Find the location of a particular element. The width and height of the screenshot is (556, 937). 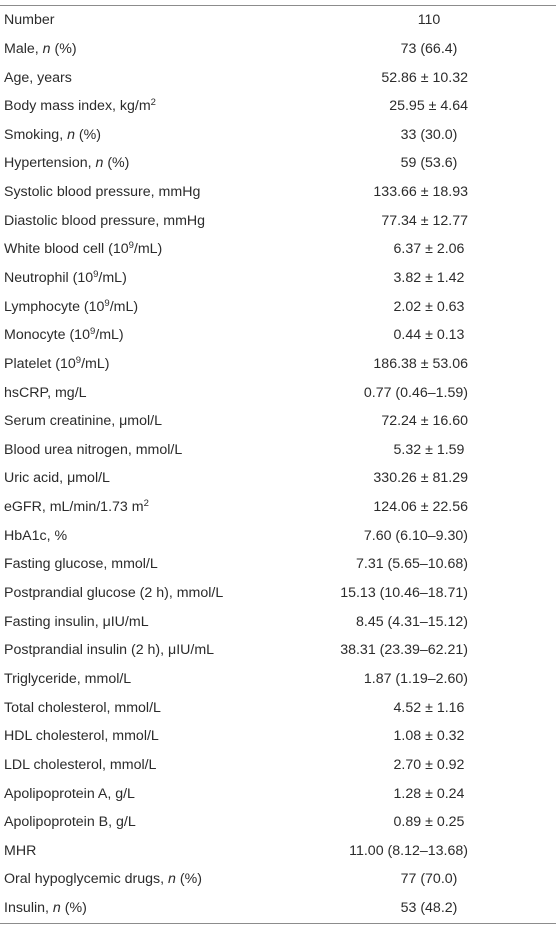

table-row: Smoking, n (%) 33 (30.0) is located at coordinates (278, 135).